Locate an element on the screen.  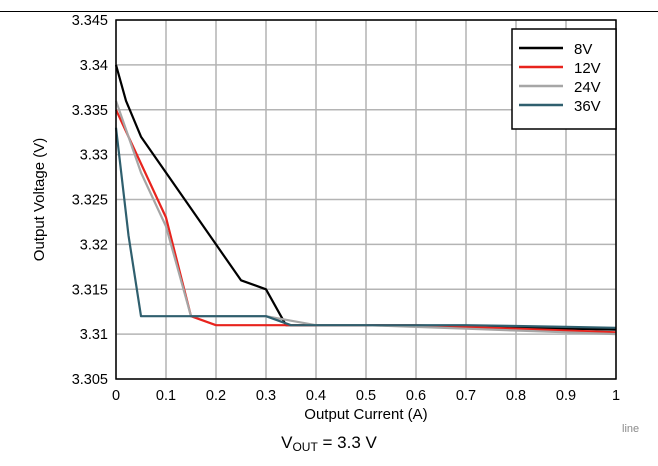
y-tick-label: 3.34 is located at coordinates (94, 66).